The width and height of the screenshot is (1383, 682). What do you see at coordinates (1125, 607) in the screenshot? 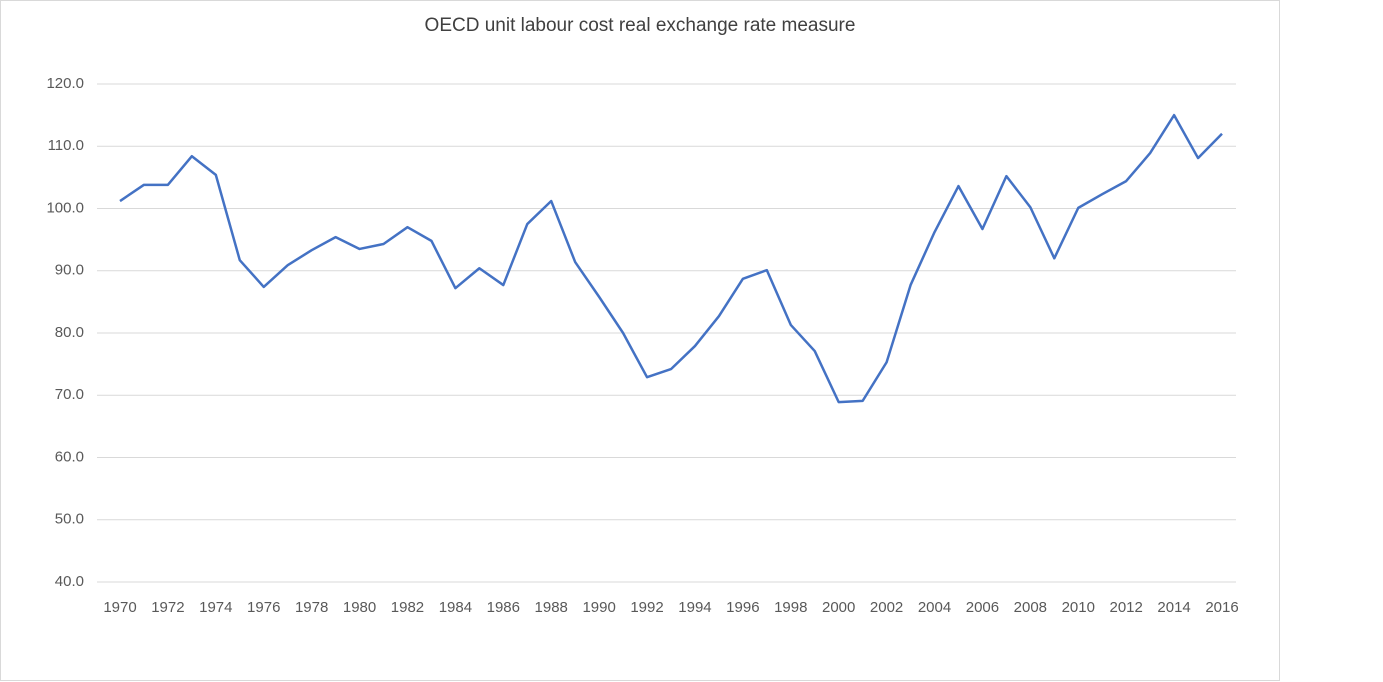
I see `x-tick-label: 2012` at bounding box center [1125, 607].